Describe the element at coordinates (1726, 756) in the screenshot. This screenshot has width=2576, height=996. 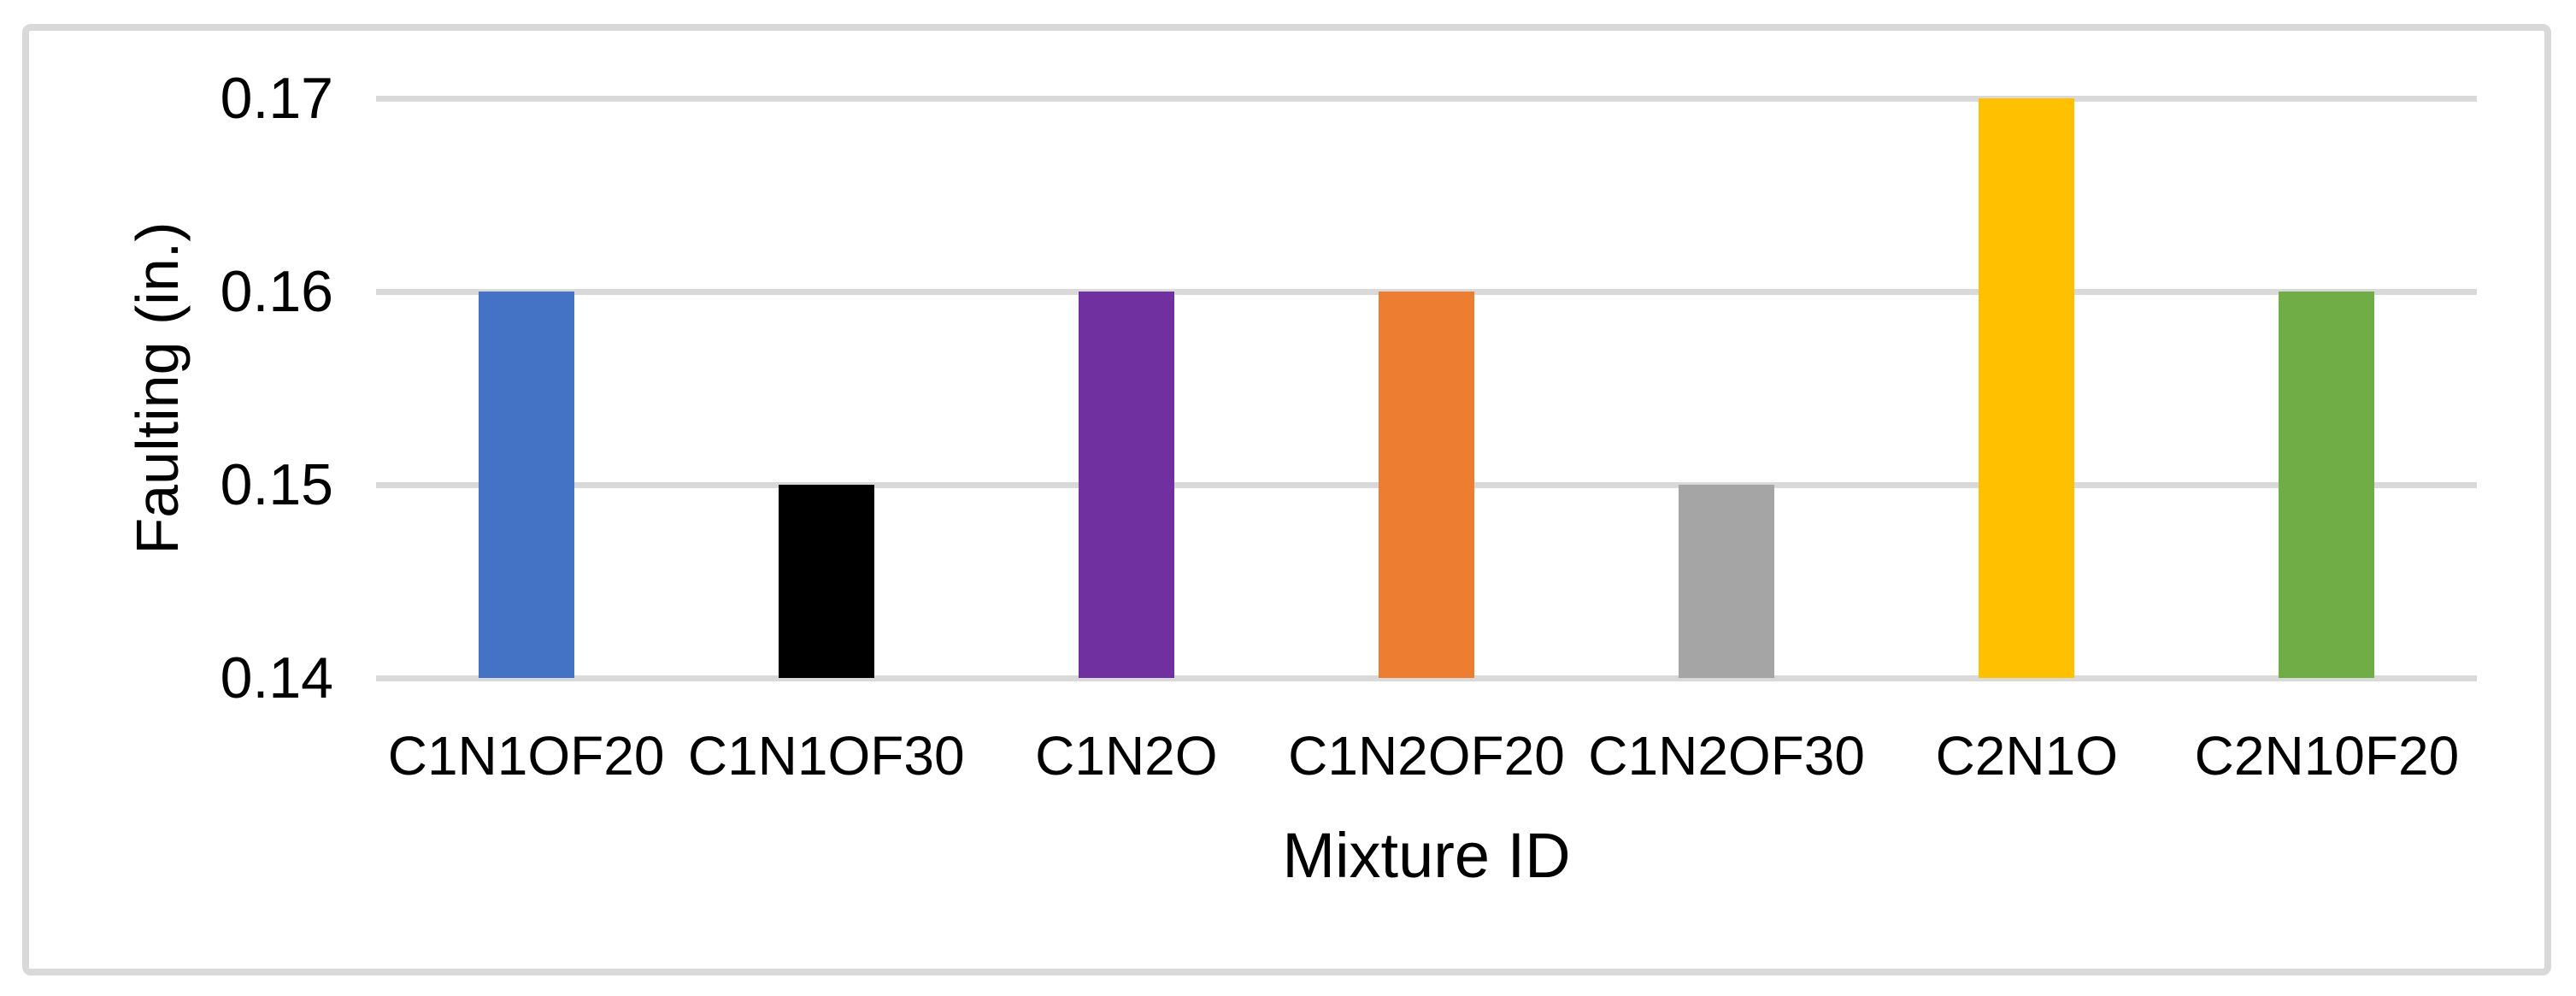
I see `x-category-label-C1N2OF30: C1N2OF30` at that location.